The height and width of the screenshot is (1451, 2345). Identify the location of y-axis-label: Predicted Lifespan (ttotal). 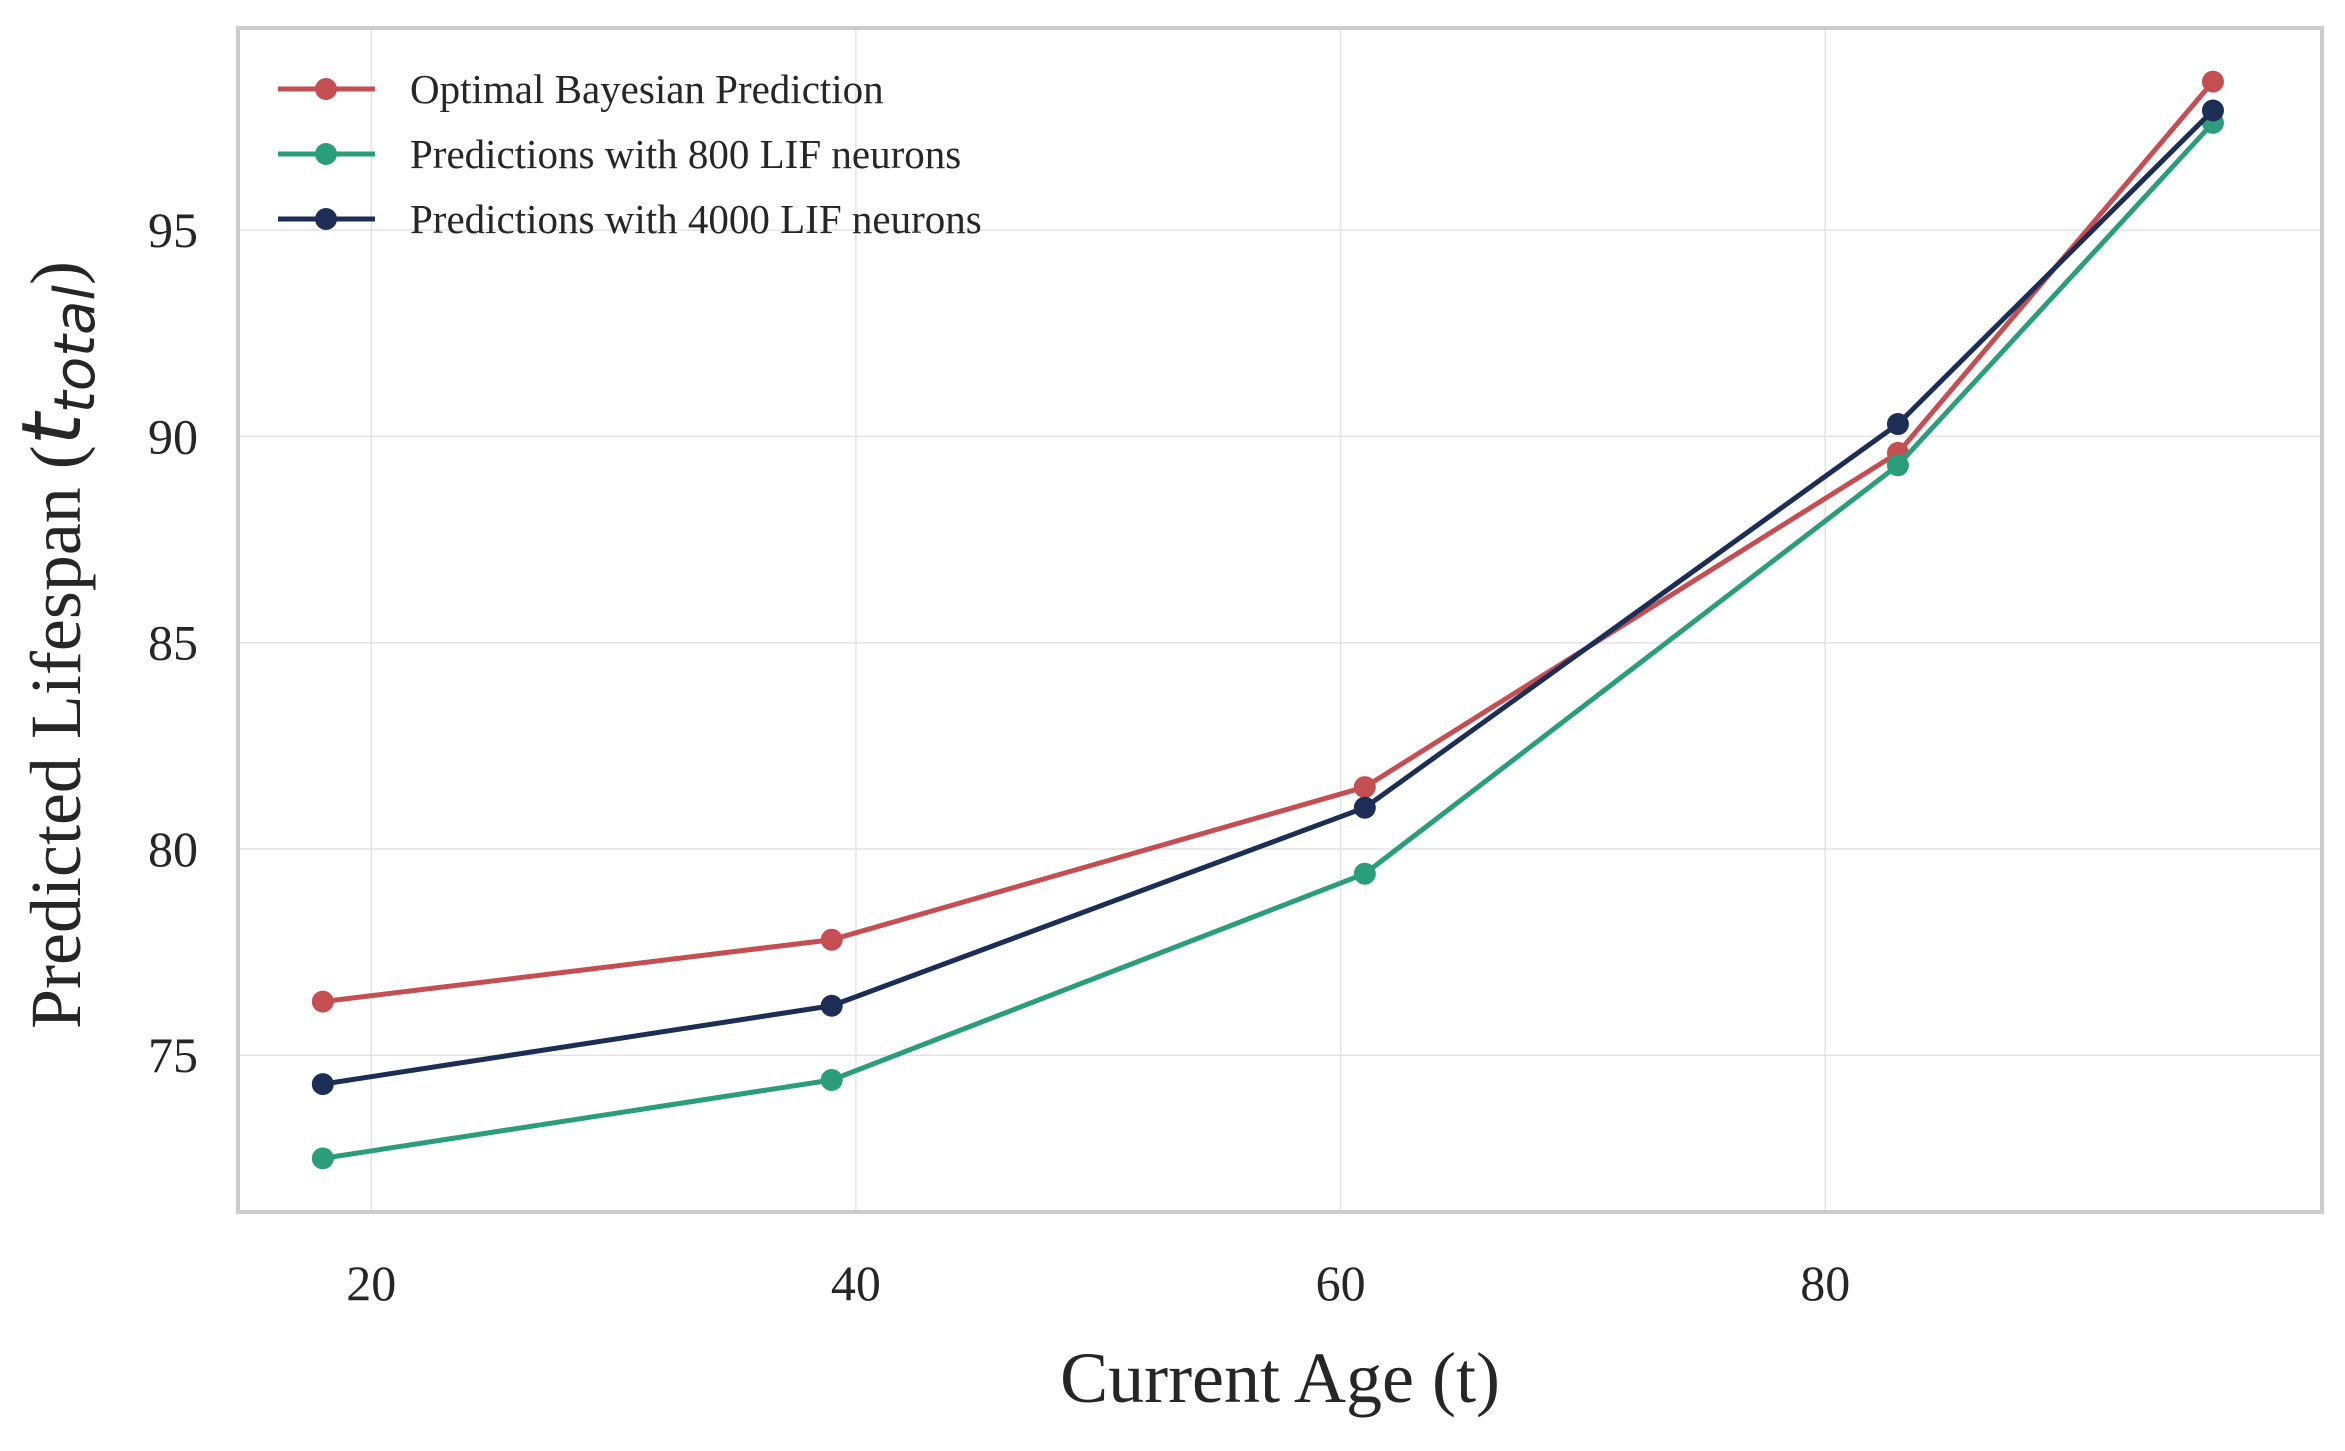
(56, 645).